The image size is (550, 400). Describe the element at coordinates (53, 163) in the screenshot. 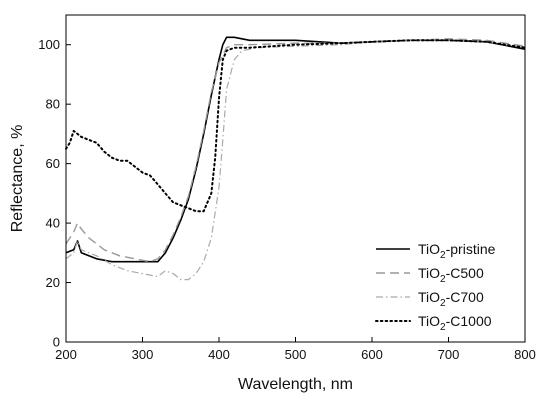

I see `y-tick-label: 60` at that location.